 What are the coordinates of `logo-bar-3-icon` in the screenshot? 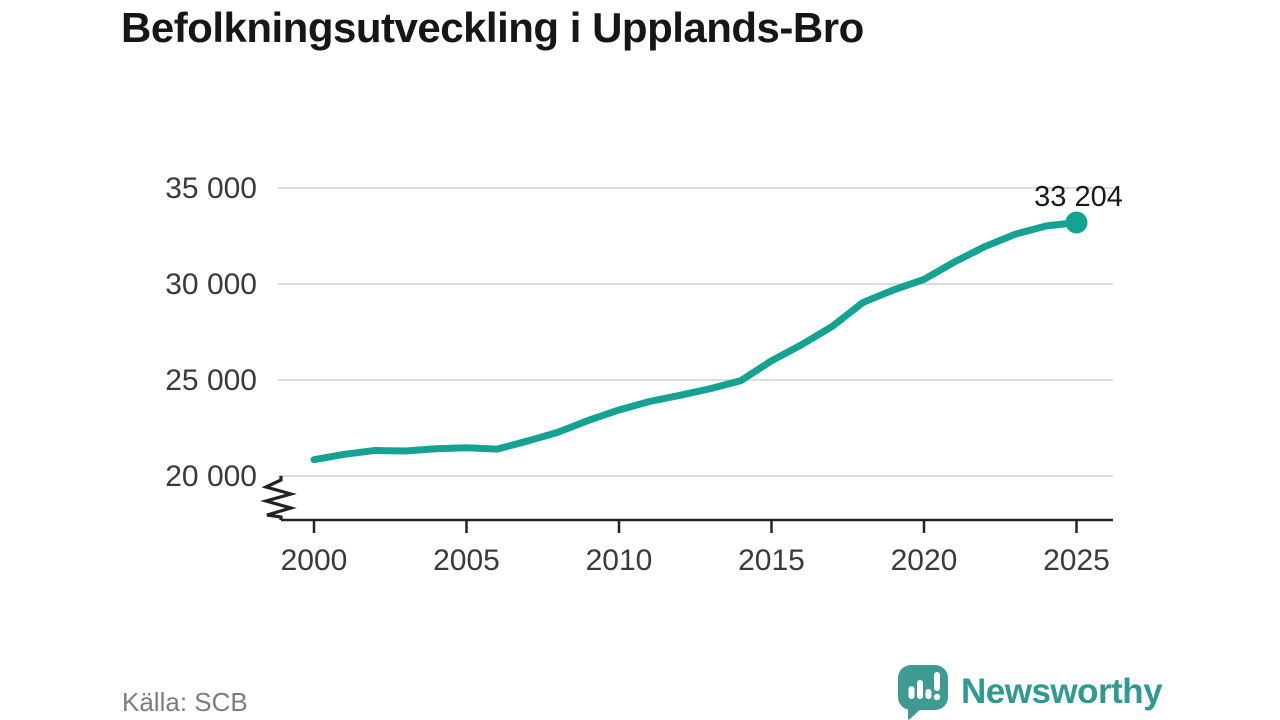 It's located at (928, 694).